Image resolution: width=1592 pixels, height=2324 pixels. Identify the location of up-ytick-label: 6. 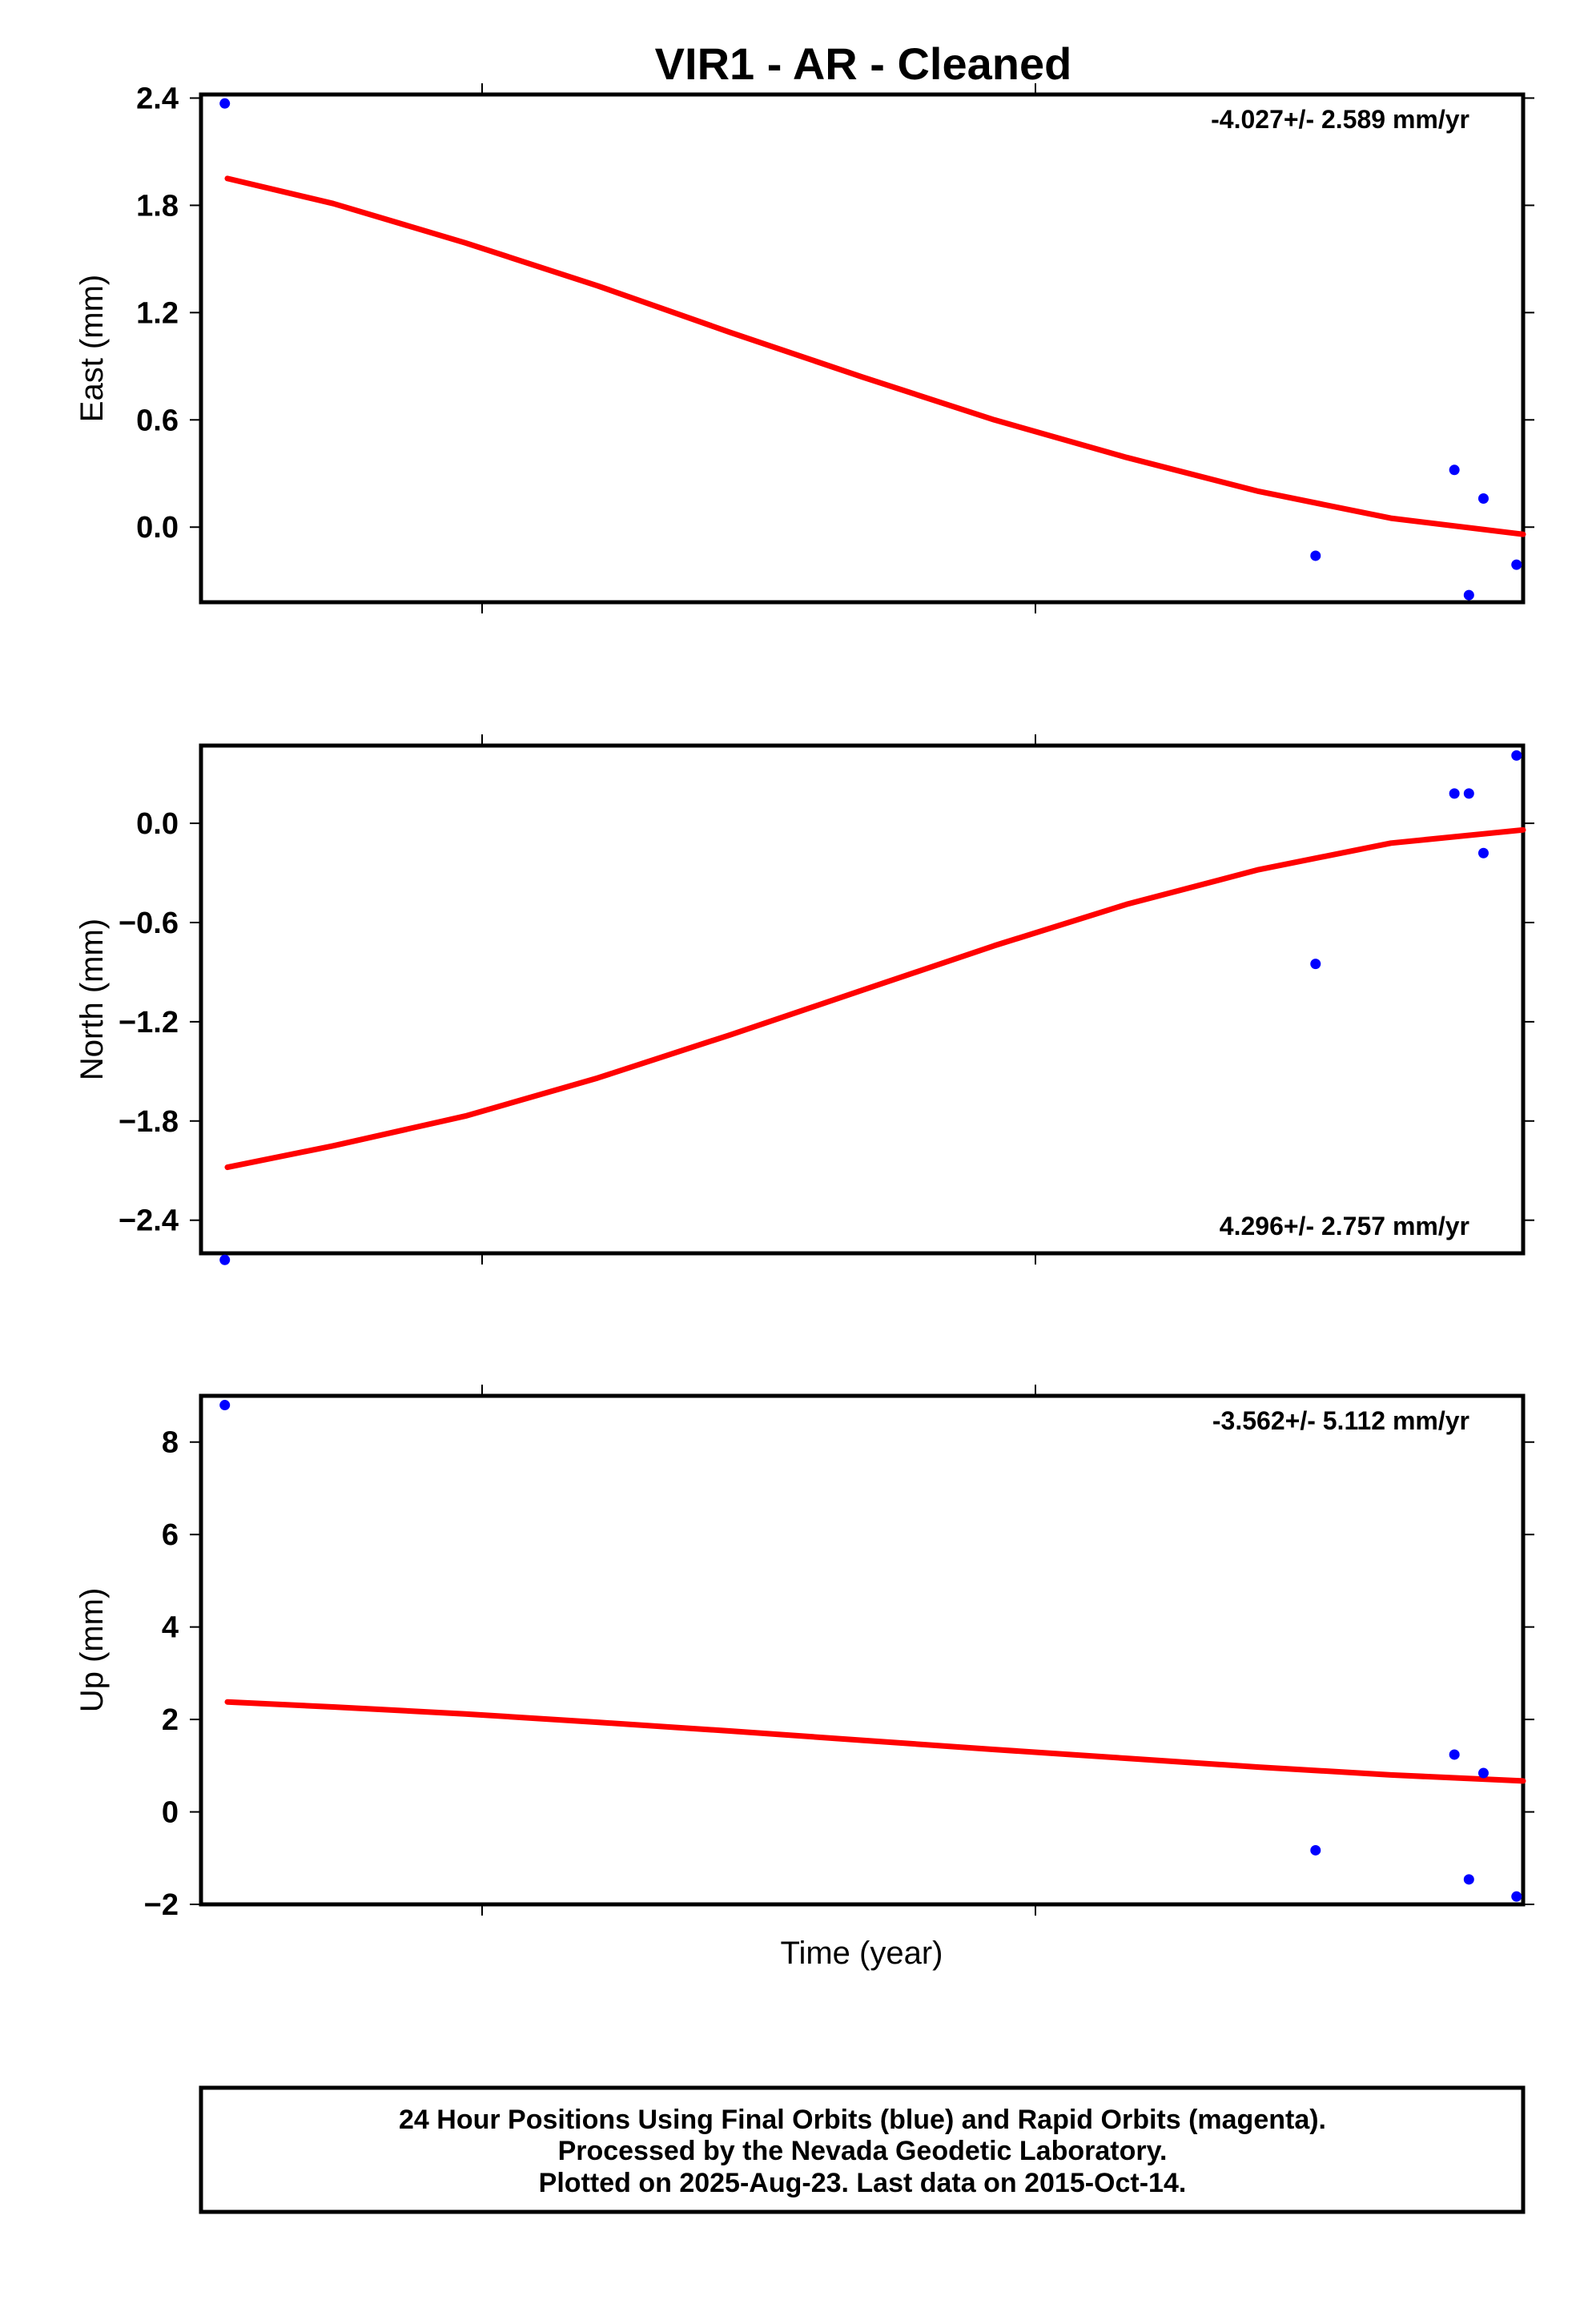
(170, 1535).